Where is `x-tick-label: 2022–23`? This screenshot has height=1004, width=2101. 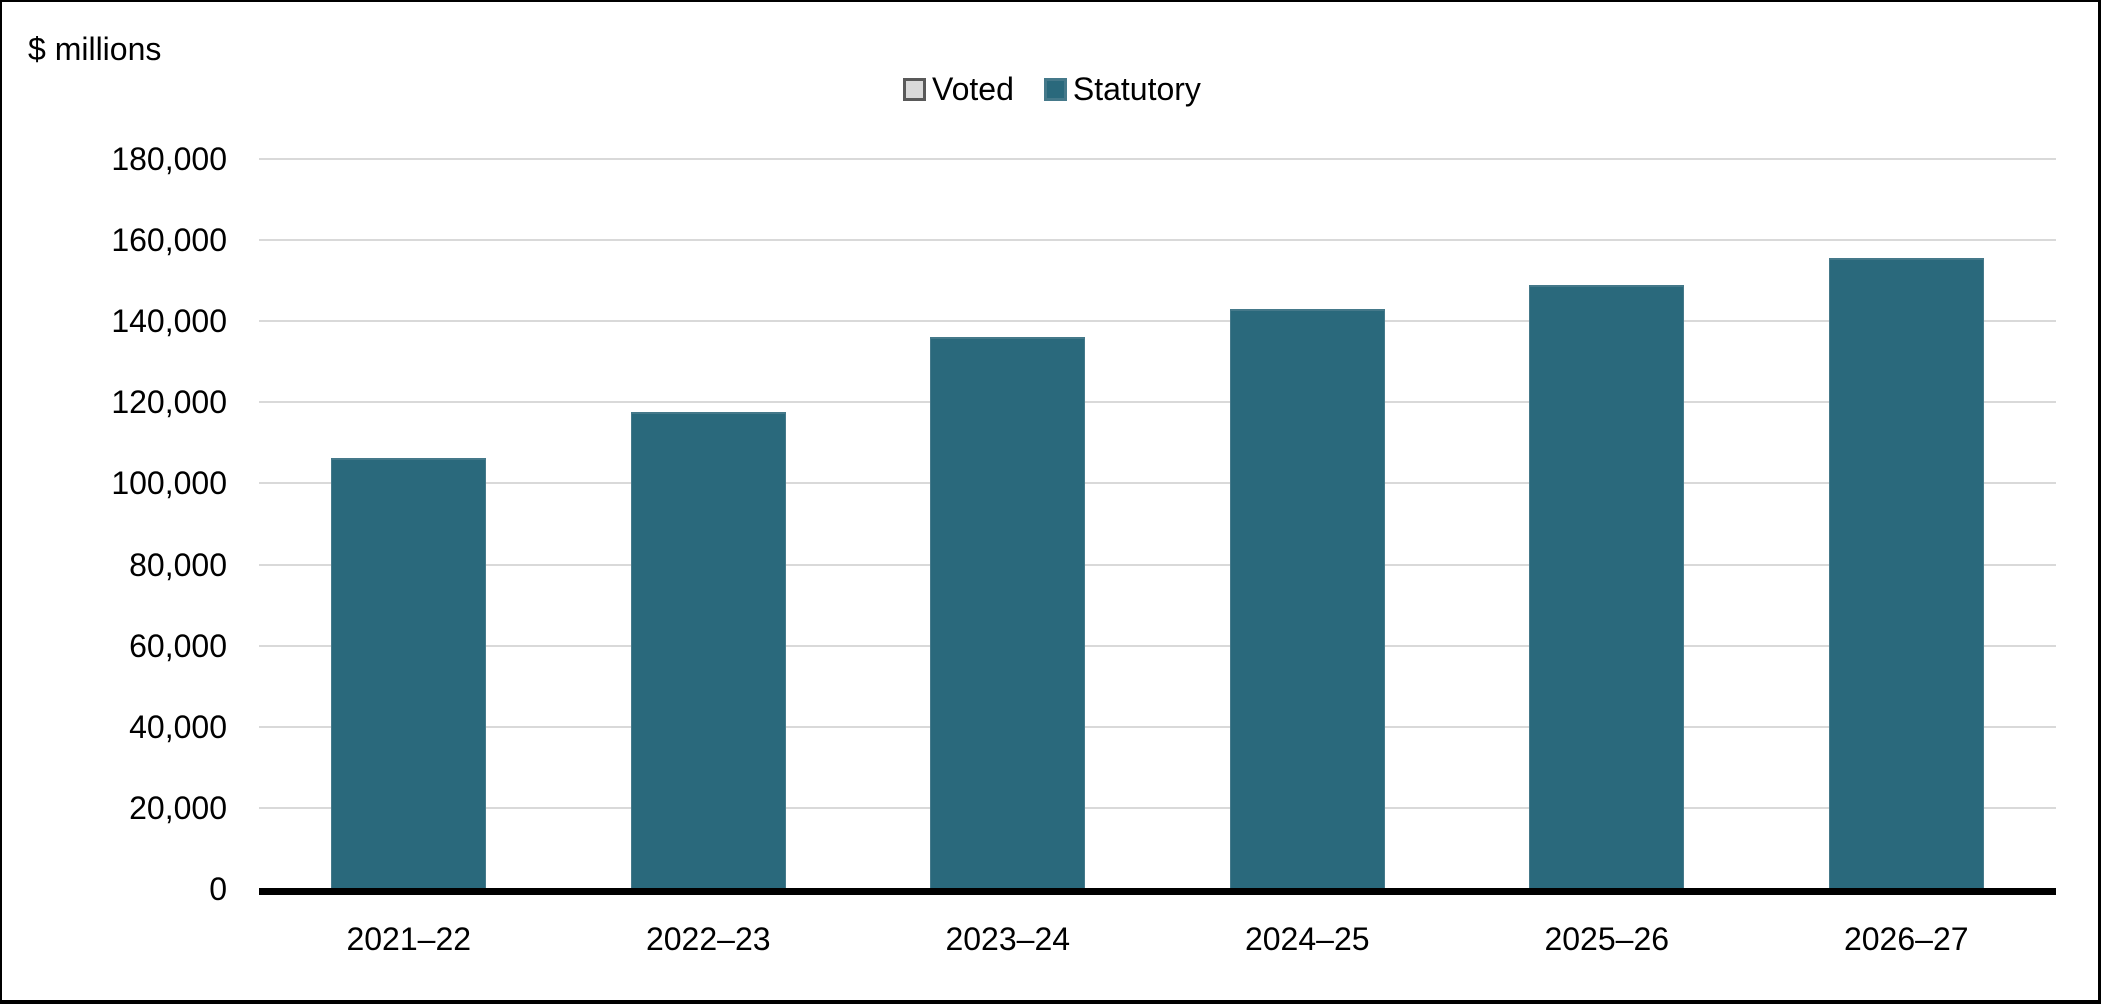
x-tick-label: 2022–23 is located at coordinates (708, 939).